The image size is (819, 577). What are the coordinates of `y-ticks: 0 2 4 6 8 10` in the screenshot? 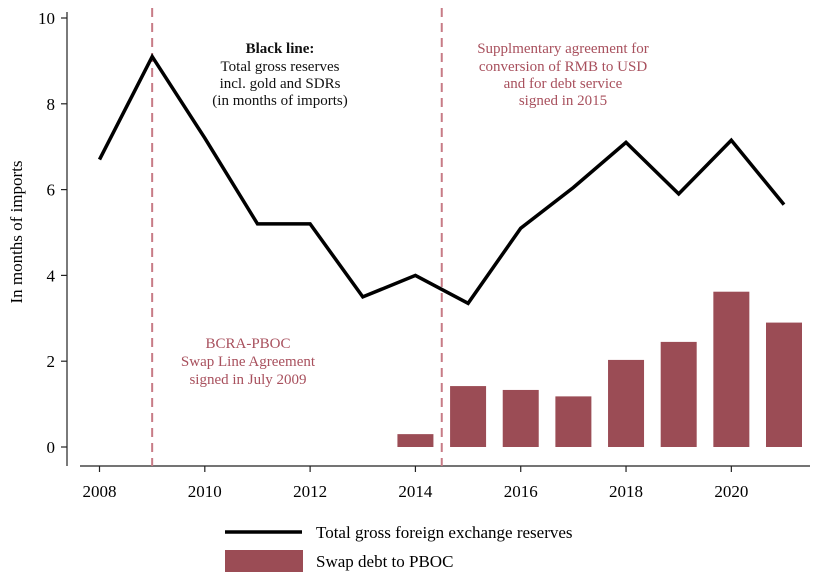 It's located at (52, 233).